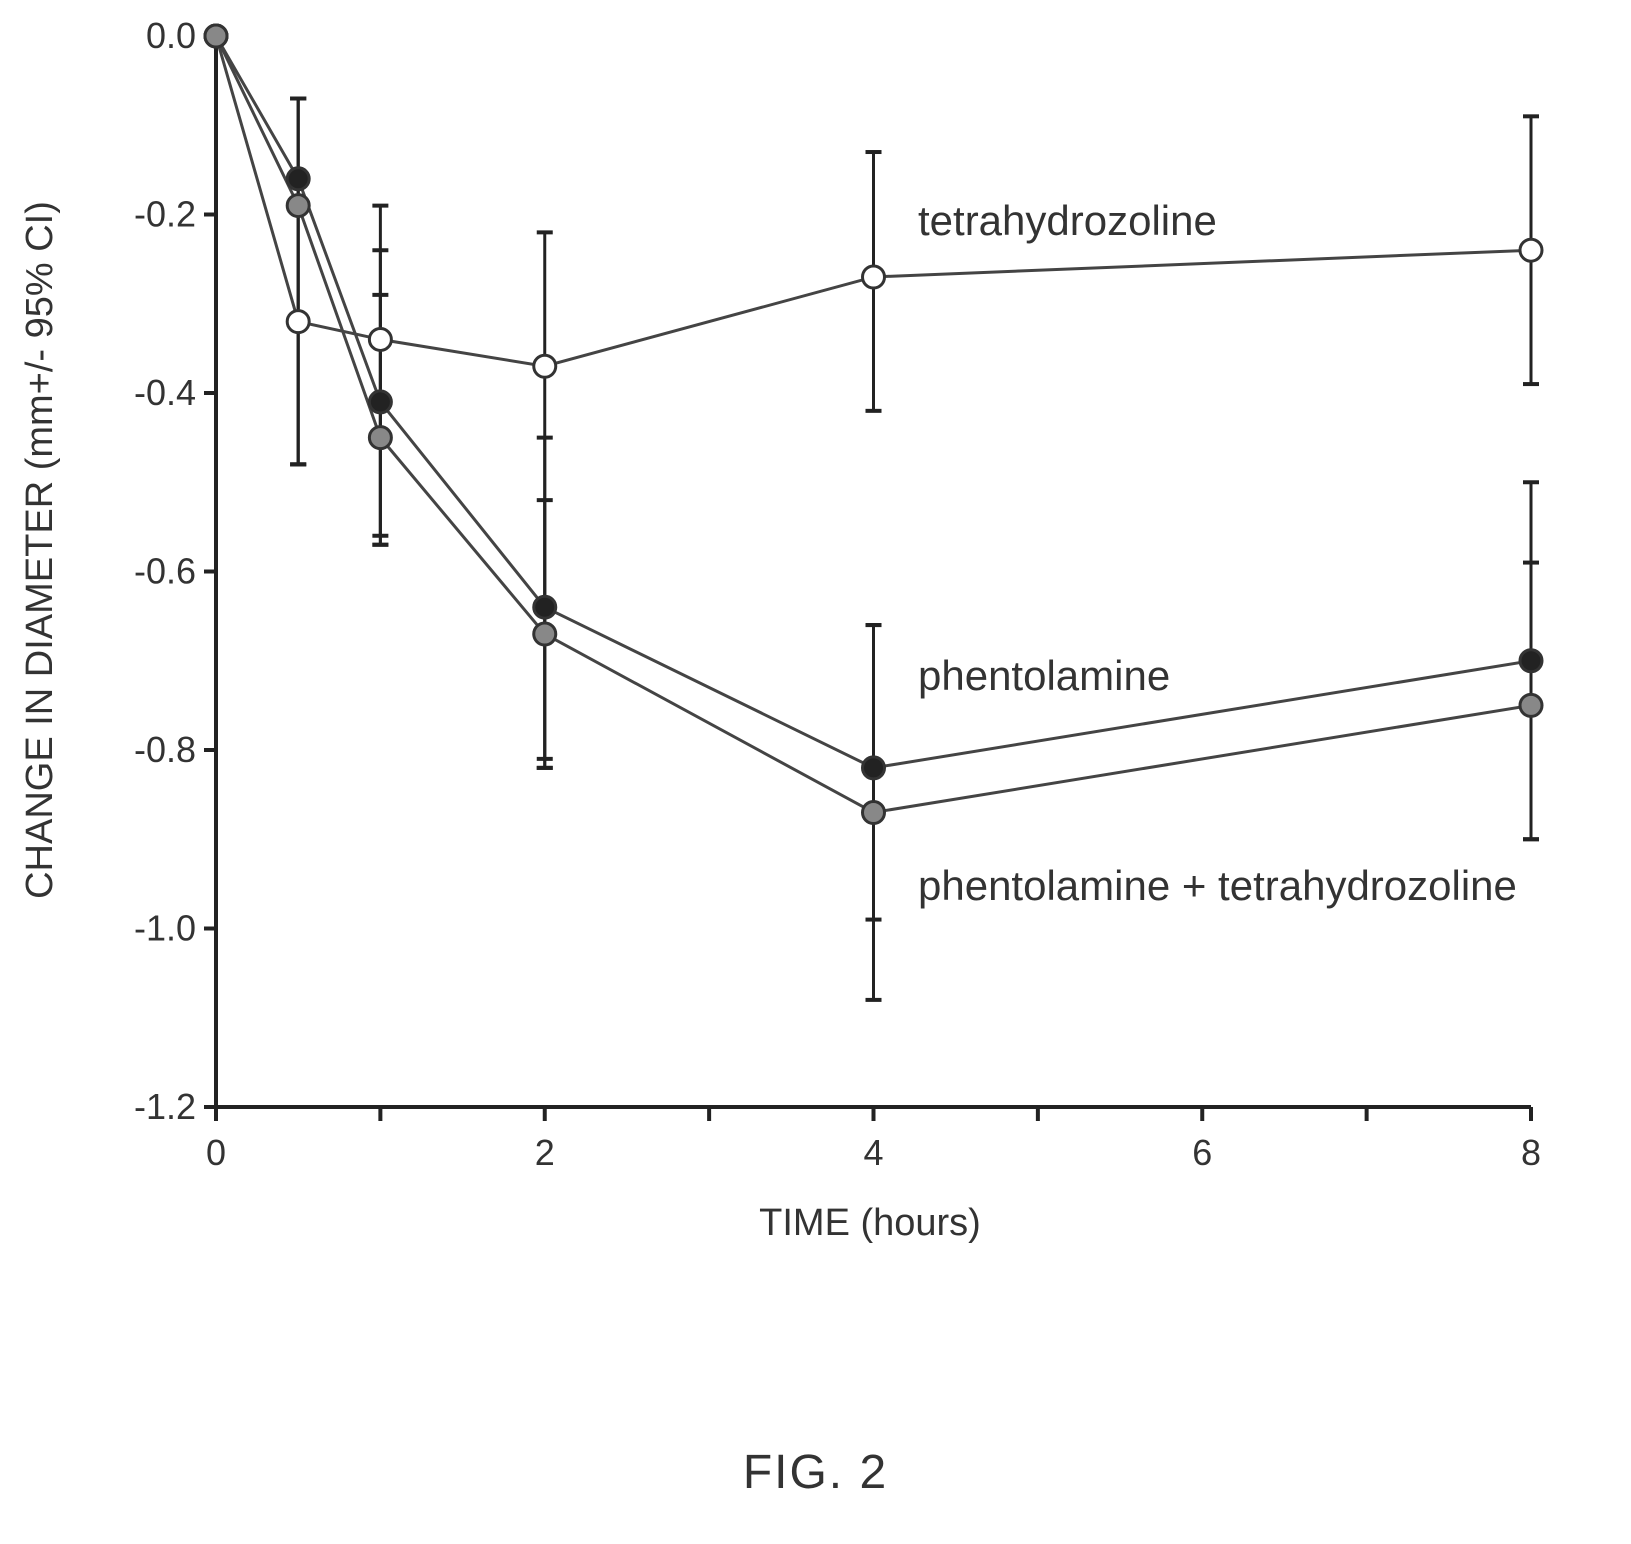 Image resolution: width=1631 pixels, height=1544 pixels. I want to click on y-tick-label: -0.4, so click(165, 392).